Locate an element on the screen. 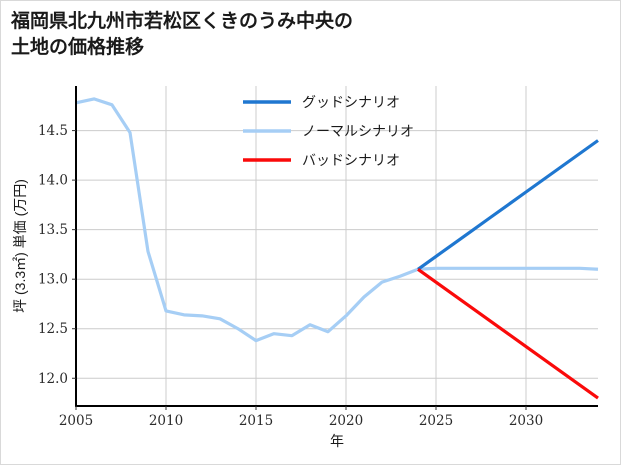  y-tick-label: 13.0 is located at coordinates (53, 280).